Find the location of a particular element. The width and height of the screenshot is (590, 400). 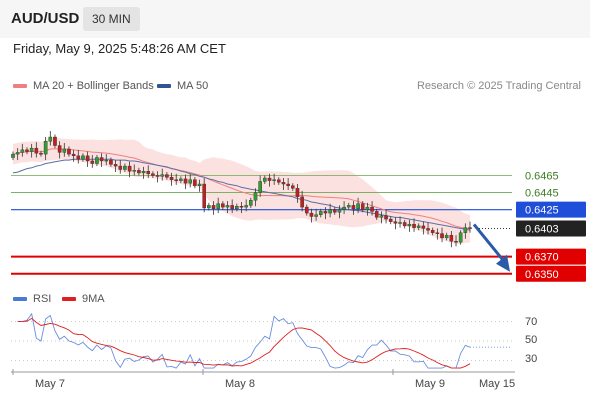

legend-ma50-label: MA 50 is located at coordinates (193, 86).